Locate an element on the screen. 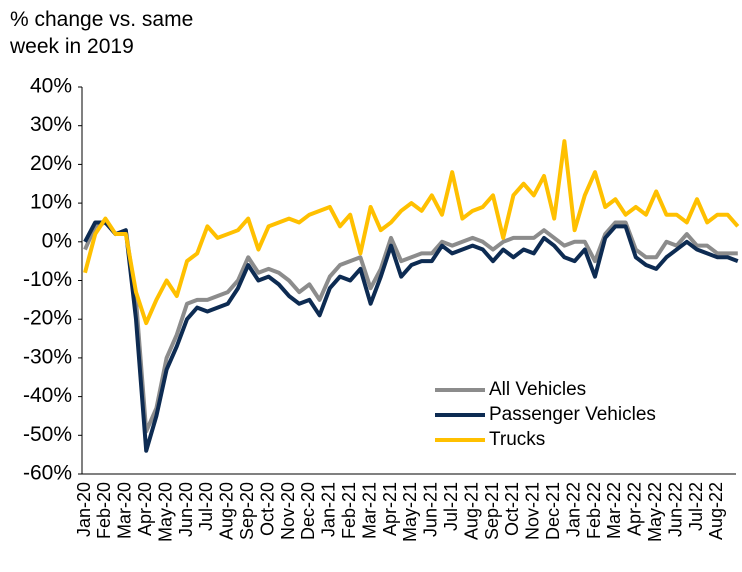 The width and height of the screenshot is (742, 572). legend-label: Trucks is located at coordinates (517, 439).